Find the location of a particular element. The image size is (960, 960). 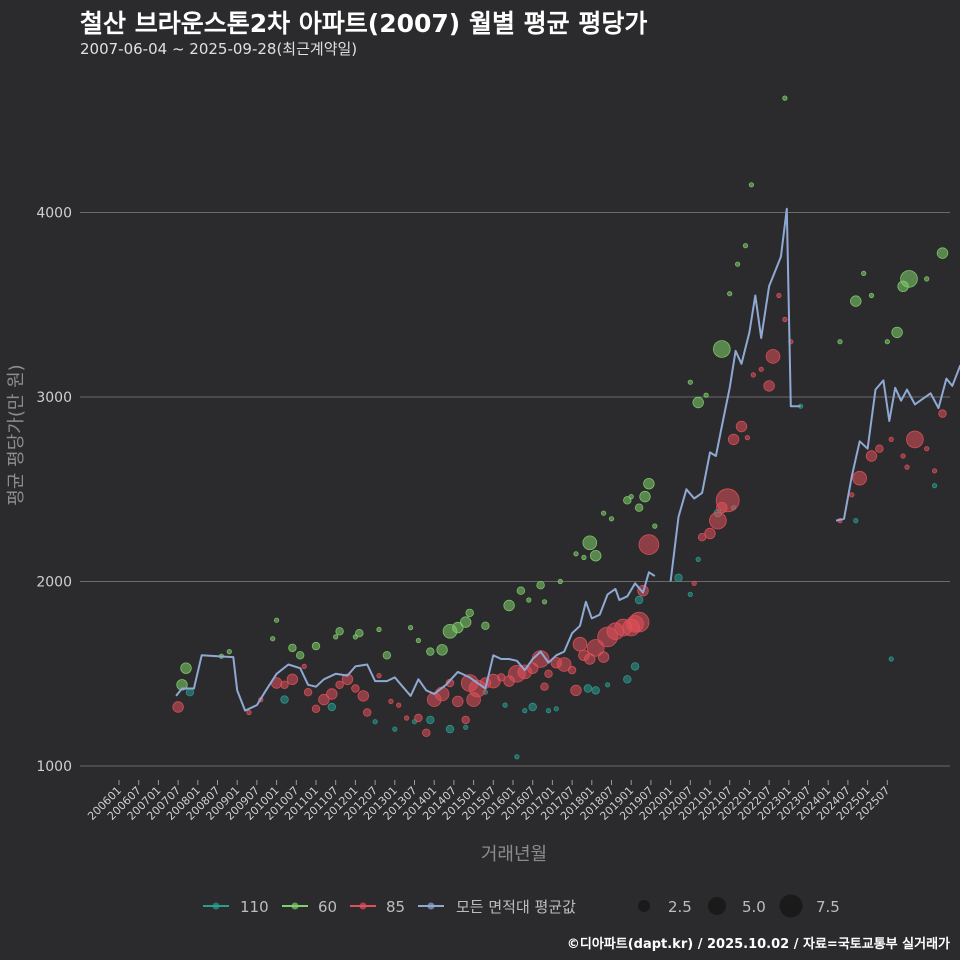

size-legend-label: 7.5 is located at coordinates (828, 907).